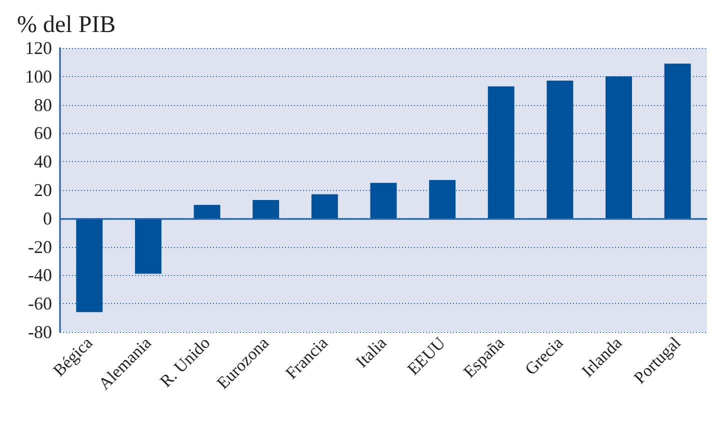 This screenshot has height=438, width=719. What do you see at coordinates (38, 76) in the screenshot?
I see `y-tick-label: 100` at bounding box center [38, 76].